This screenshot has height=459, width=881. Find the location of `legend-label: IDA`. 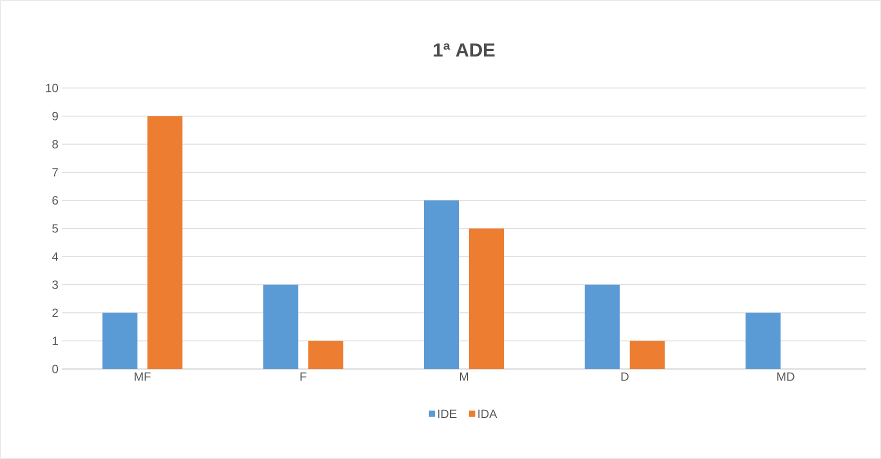

legend-label: IDA is located at coordinates (488, 414).